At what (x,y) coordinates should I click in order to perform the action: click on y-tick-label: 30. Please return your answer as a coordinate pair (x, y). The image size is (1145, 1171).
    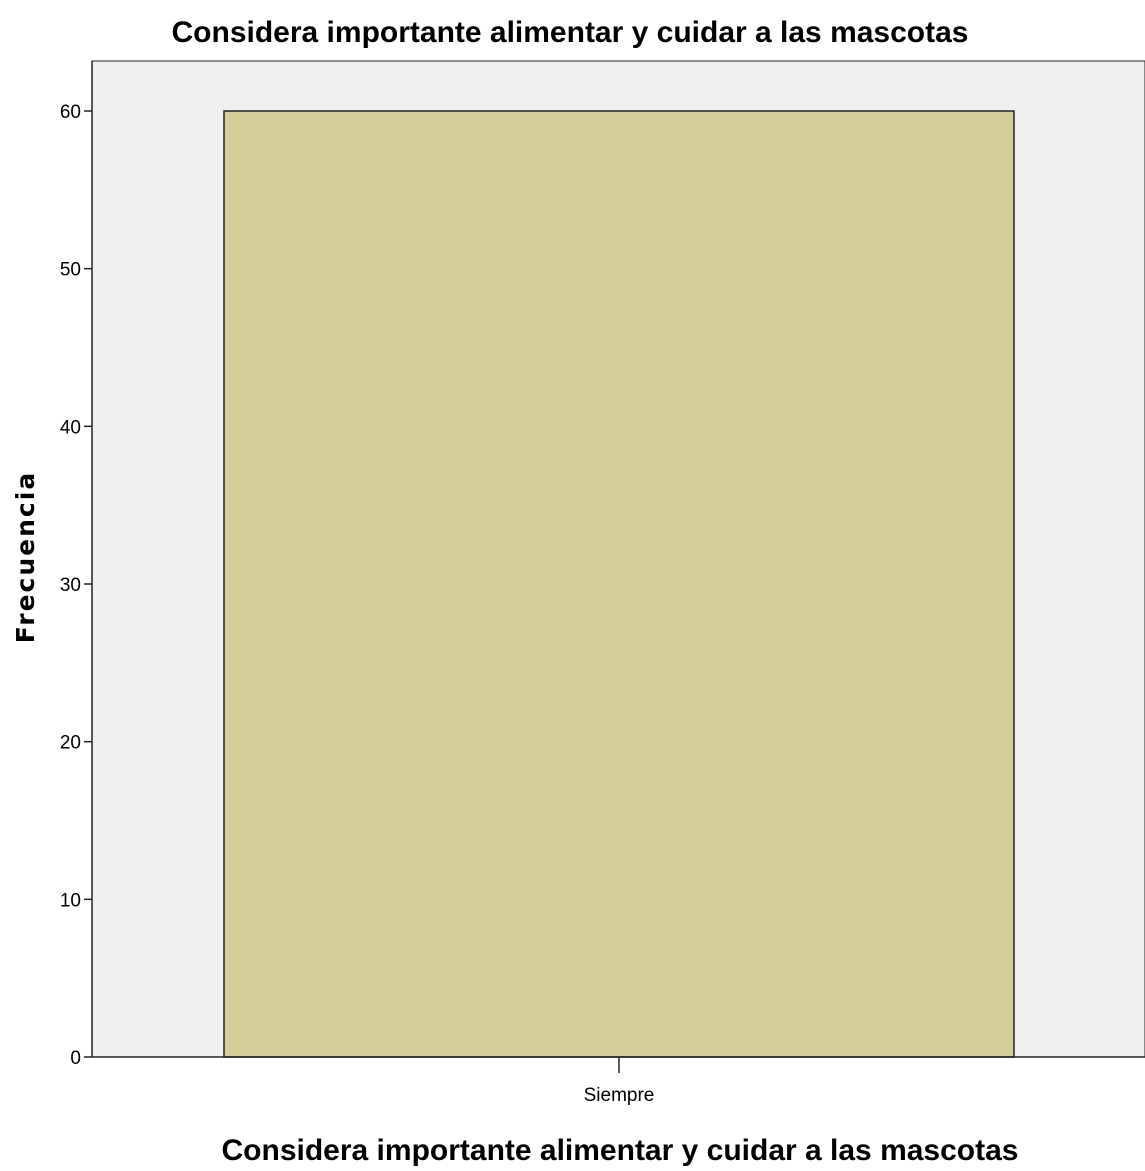
    Looking at the image, I should click on (70, 585).